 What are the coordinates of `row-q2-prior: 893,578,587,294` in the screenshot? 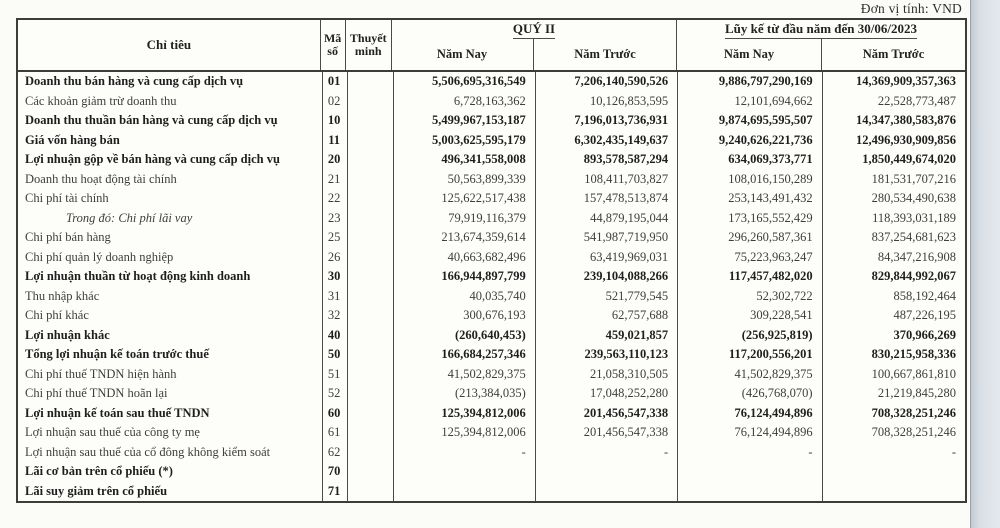 It's located at (607, 160).